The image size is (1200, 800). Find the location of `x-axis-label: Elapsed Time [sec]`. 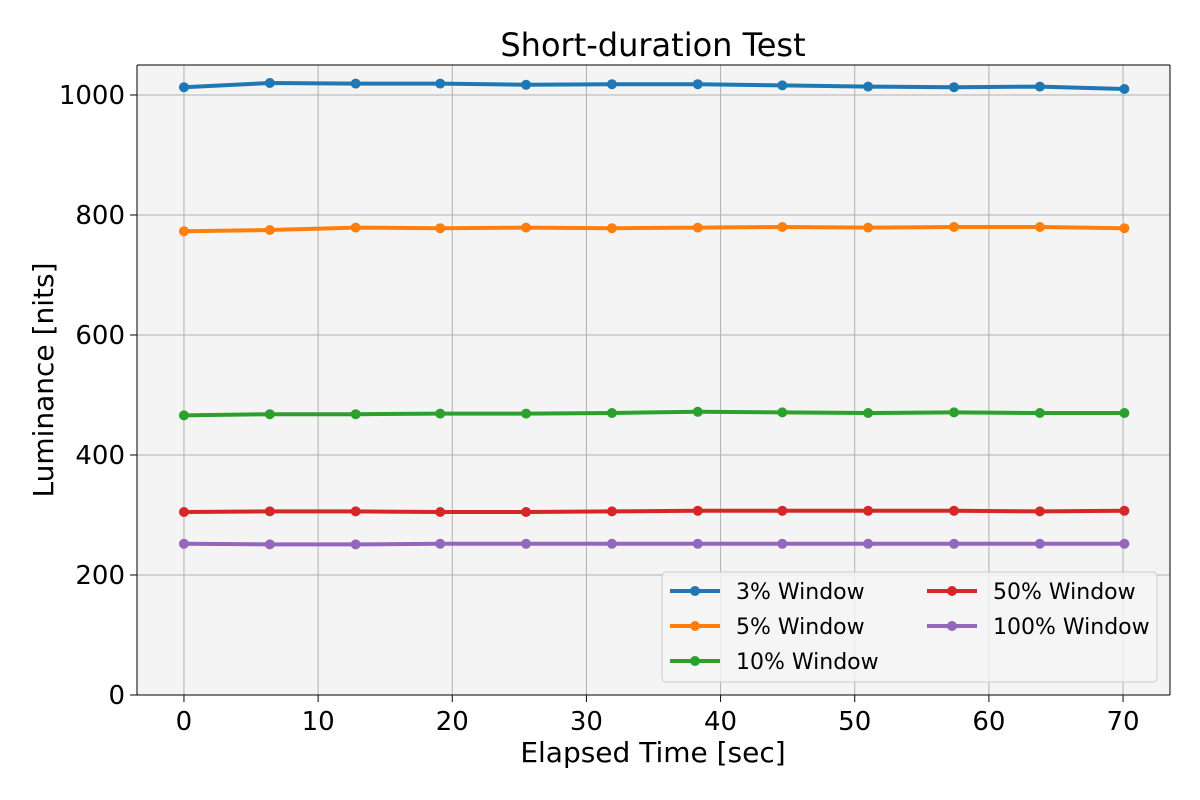

x-axis-label: Elapsed Time [sec] is located at coordinates (652, 752).